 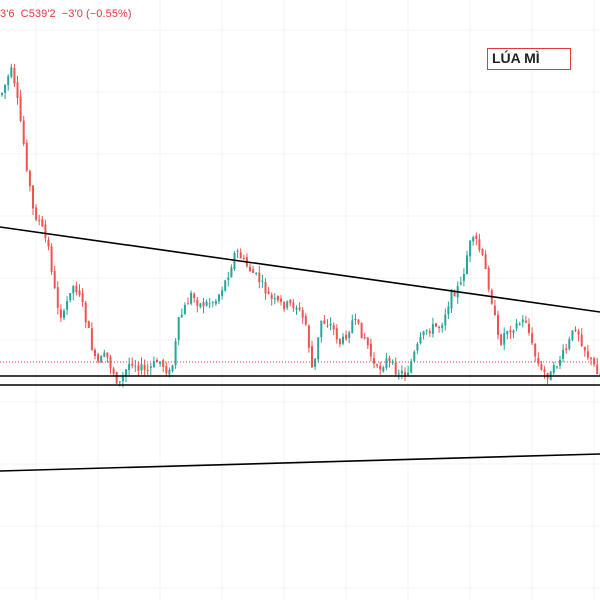 I want to click on ohlc-header: 3'6 C539'2 −3'0 (−0.55%), so click(x=69, y=16).